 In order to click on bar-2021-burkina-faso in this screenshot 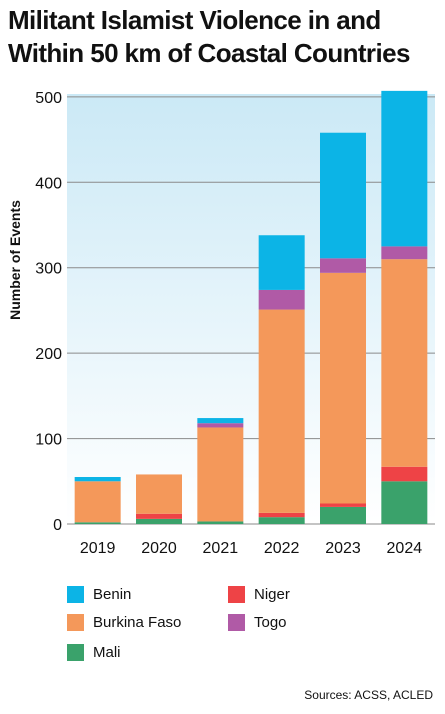, I will do `click(220, 474)`.